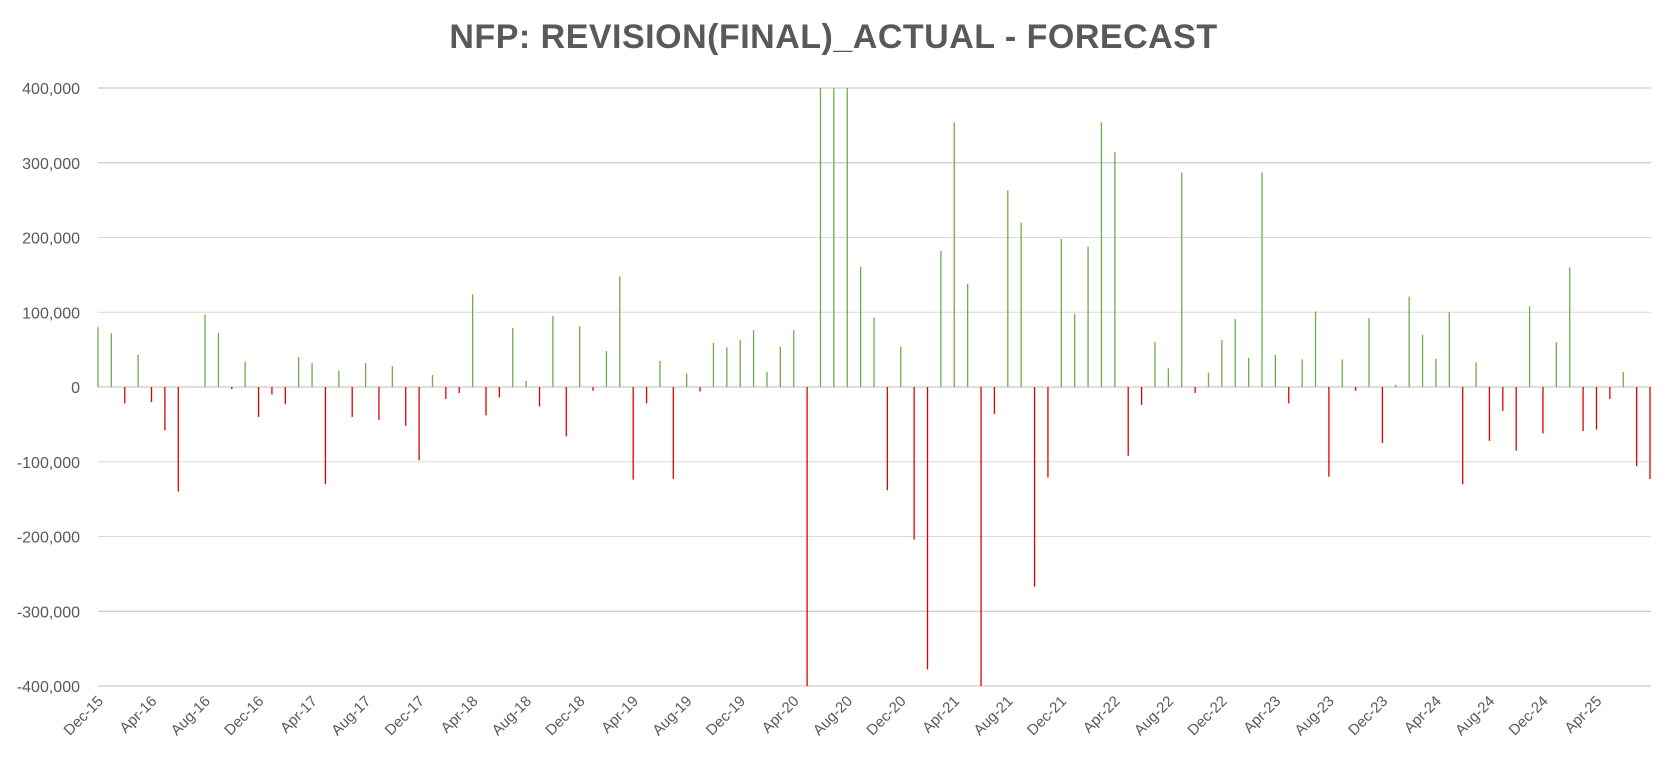 Image resolution: width=1667 pixels, height=758 pixels. What do you see at coordinates (886, 716) in the screenshot?
I see `x-tick-label: Dec-20` at bounding box center [886, 716].